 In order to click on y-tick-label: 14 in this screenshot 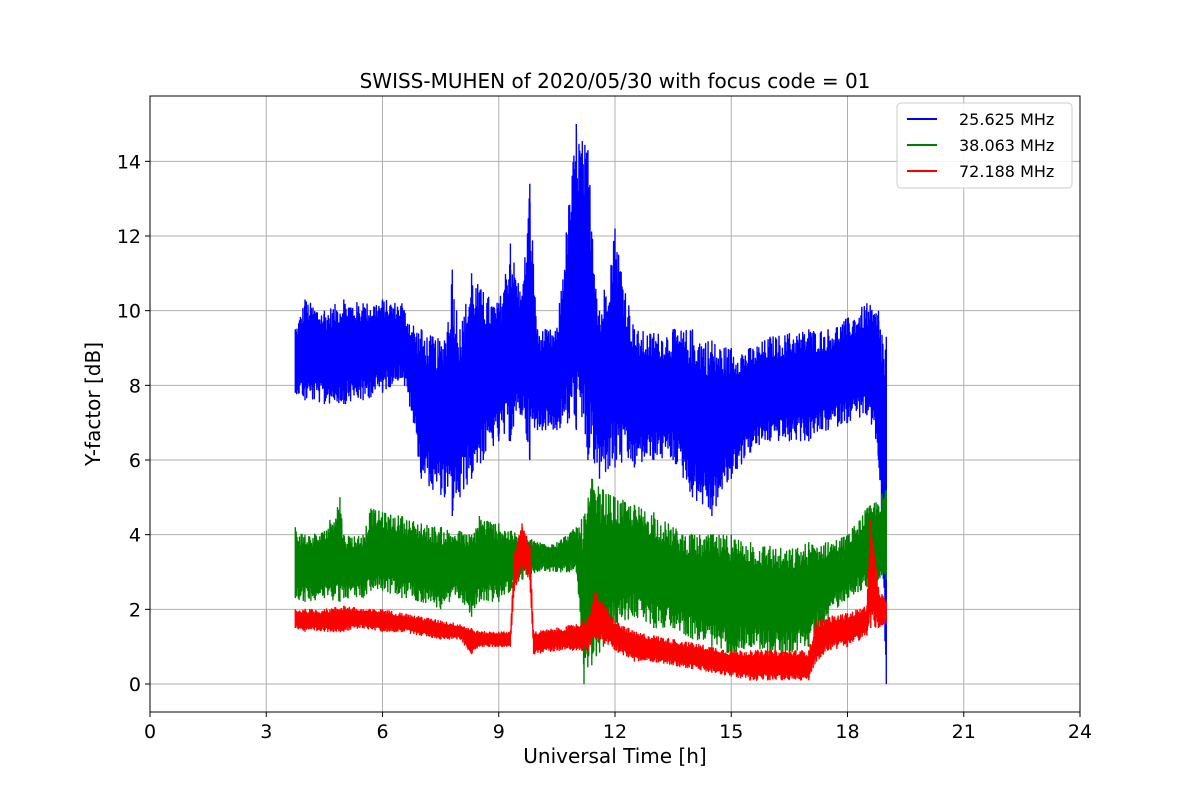, I will do `click(129, 162)`.